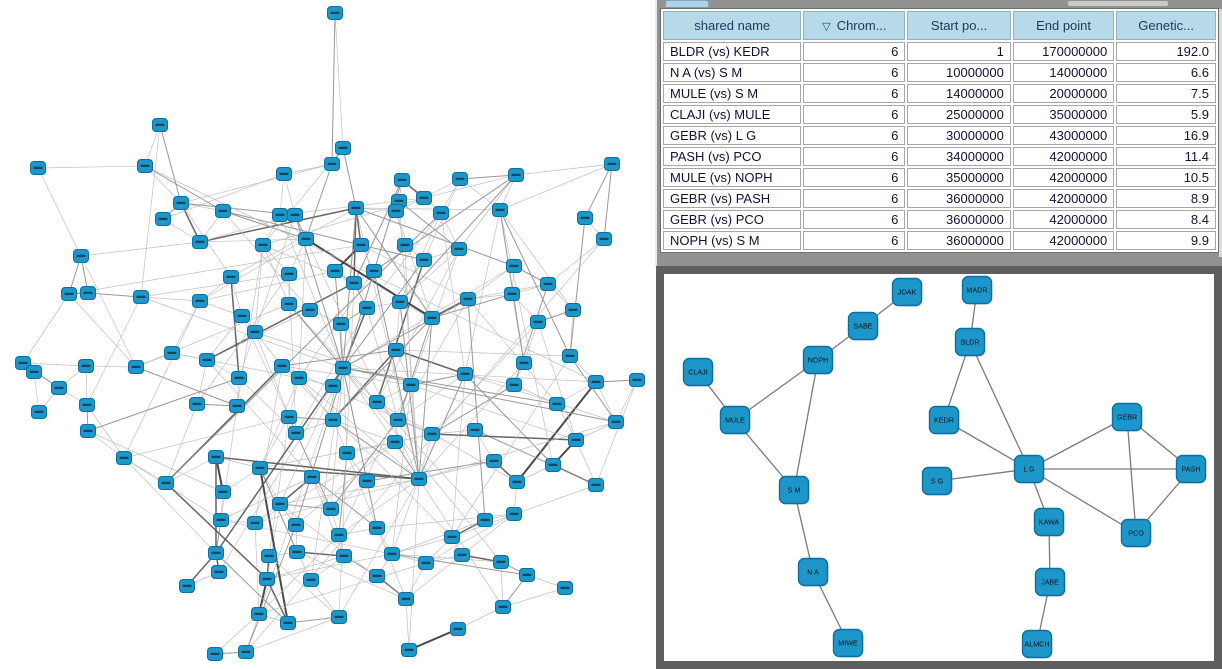 Image resolution: width=1222 pixels, height=669 pixels. What do you see at coordinates (818, 360) in the screenshot?
I see `network-node: NOPH` at bounding box center [818, 360].